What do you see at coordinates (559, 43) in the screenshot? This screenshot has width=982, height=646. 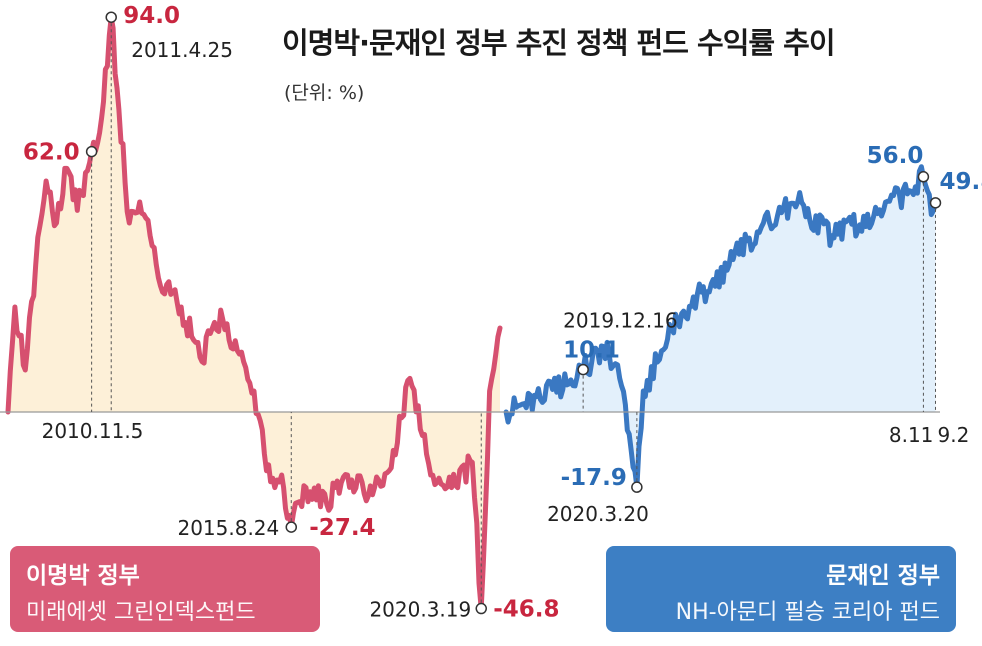 I see `chart-title: 이명박·문재인 정부 추진 정책 펀드 수익률 추이` at bounding box center [559, 43].